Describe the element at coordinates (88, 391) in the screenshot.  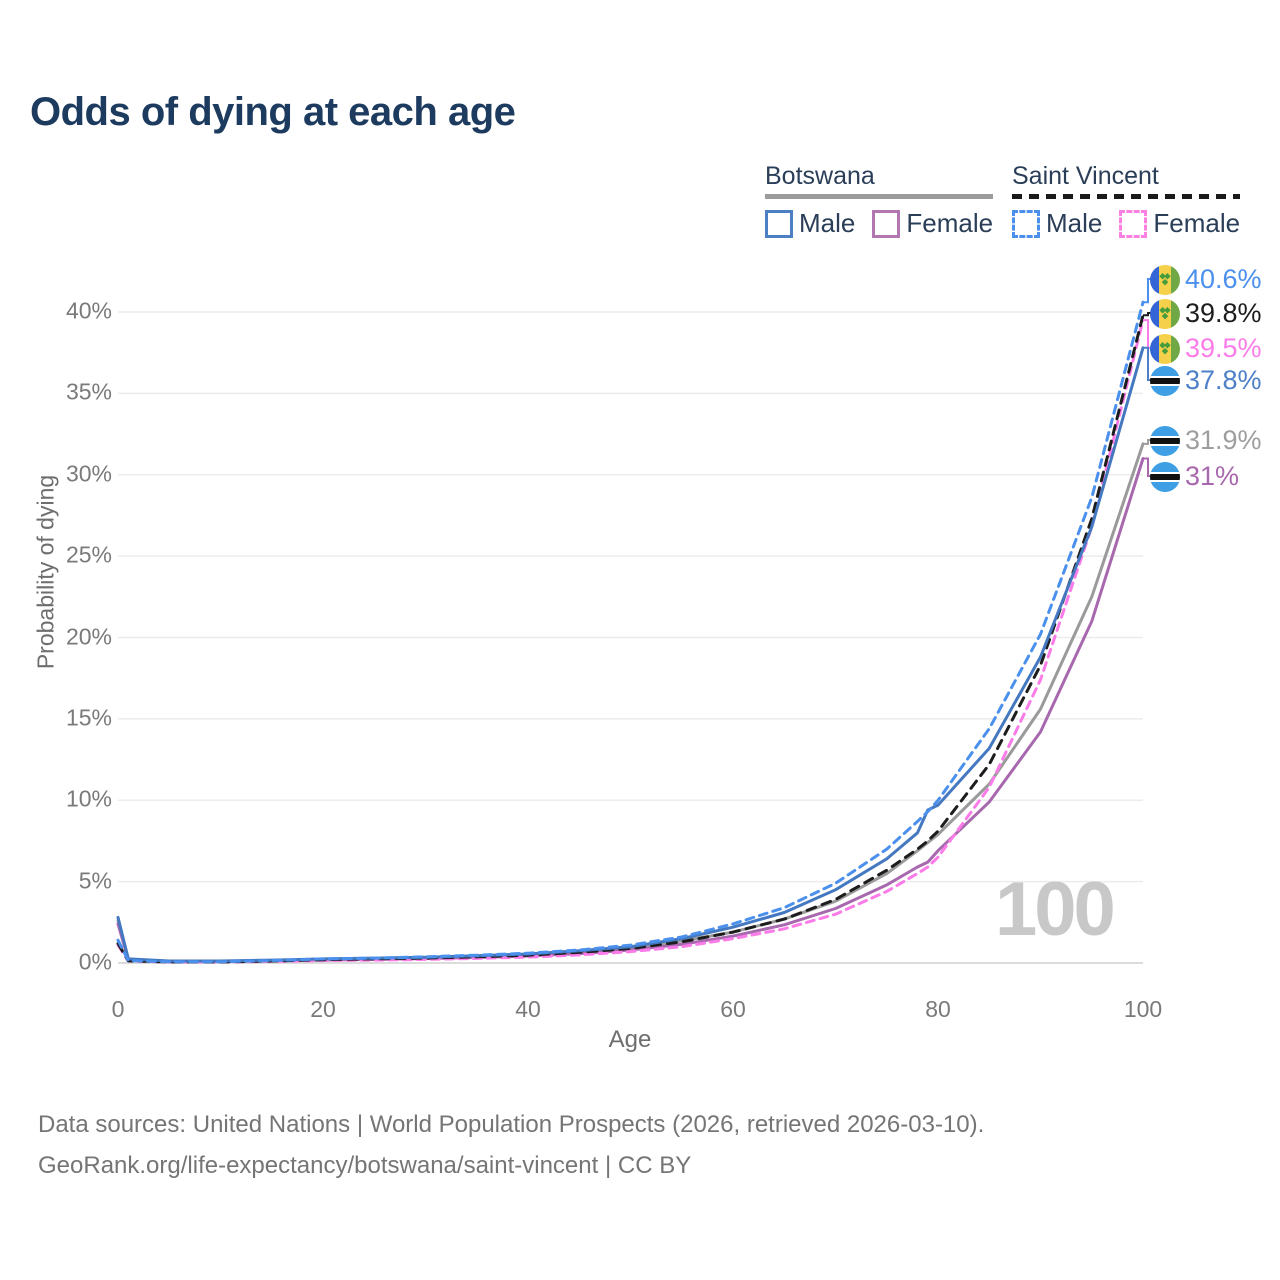
I see `y-tick-label: 35%` at that location.